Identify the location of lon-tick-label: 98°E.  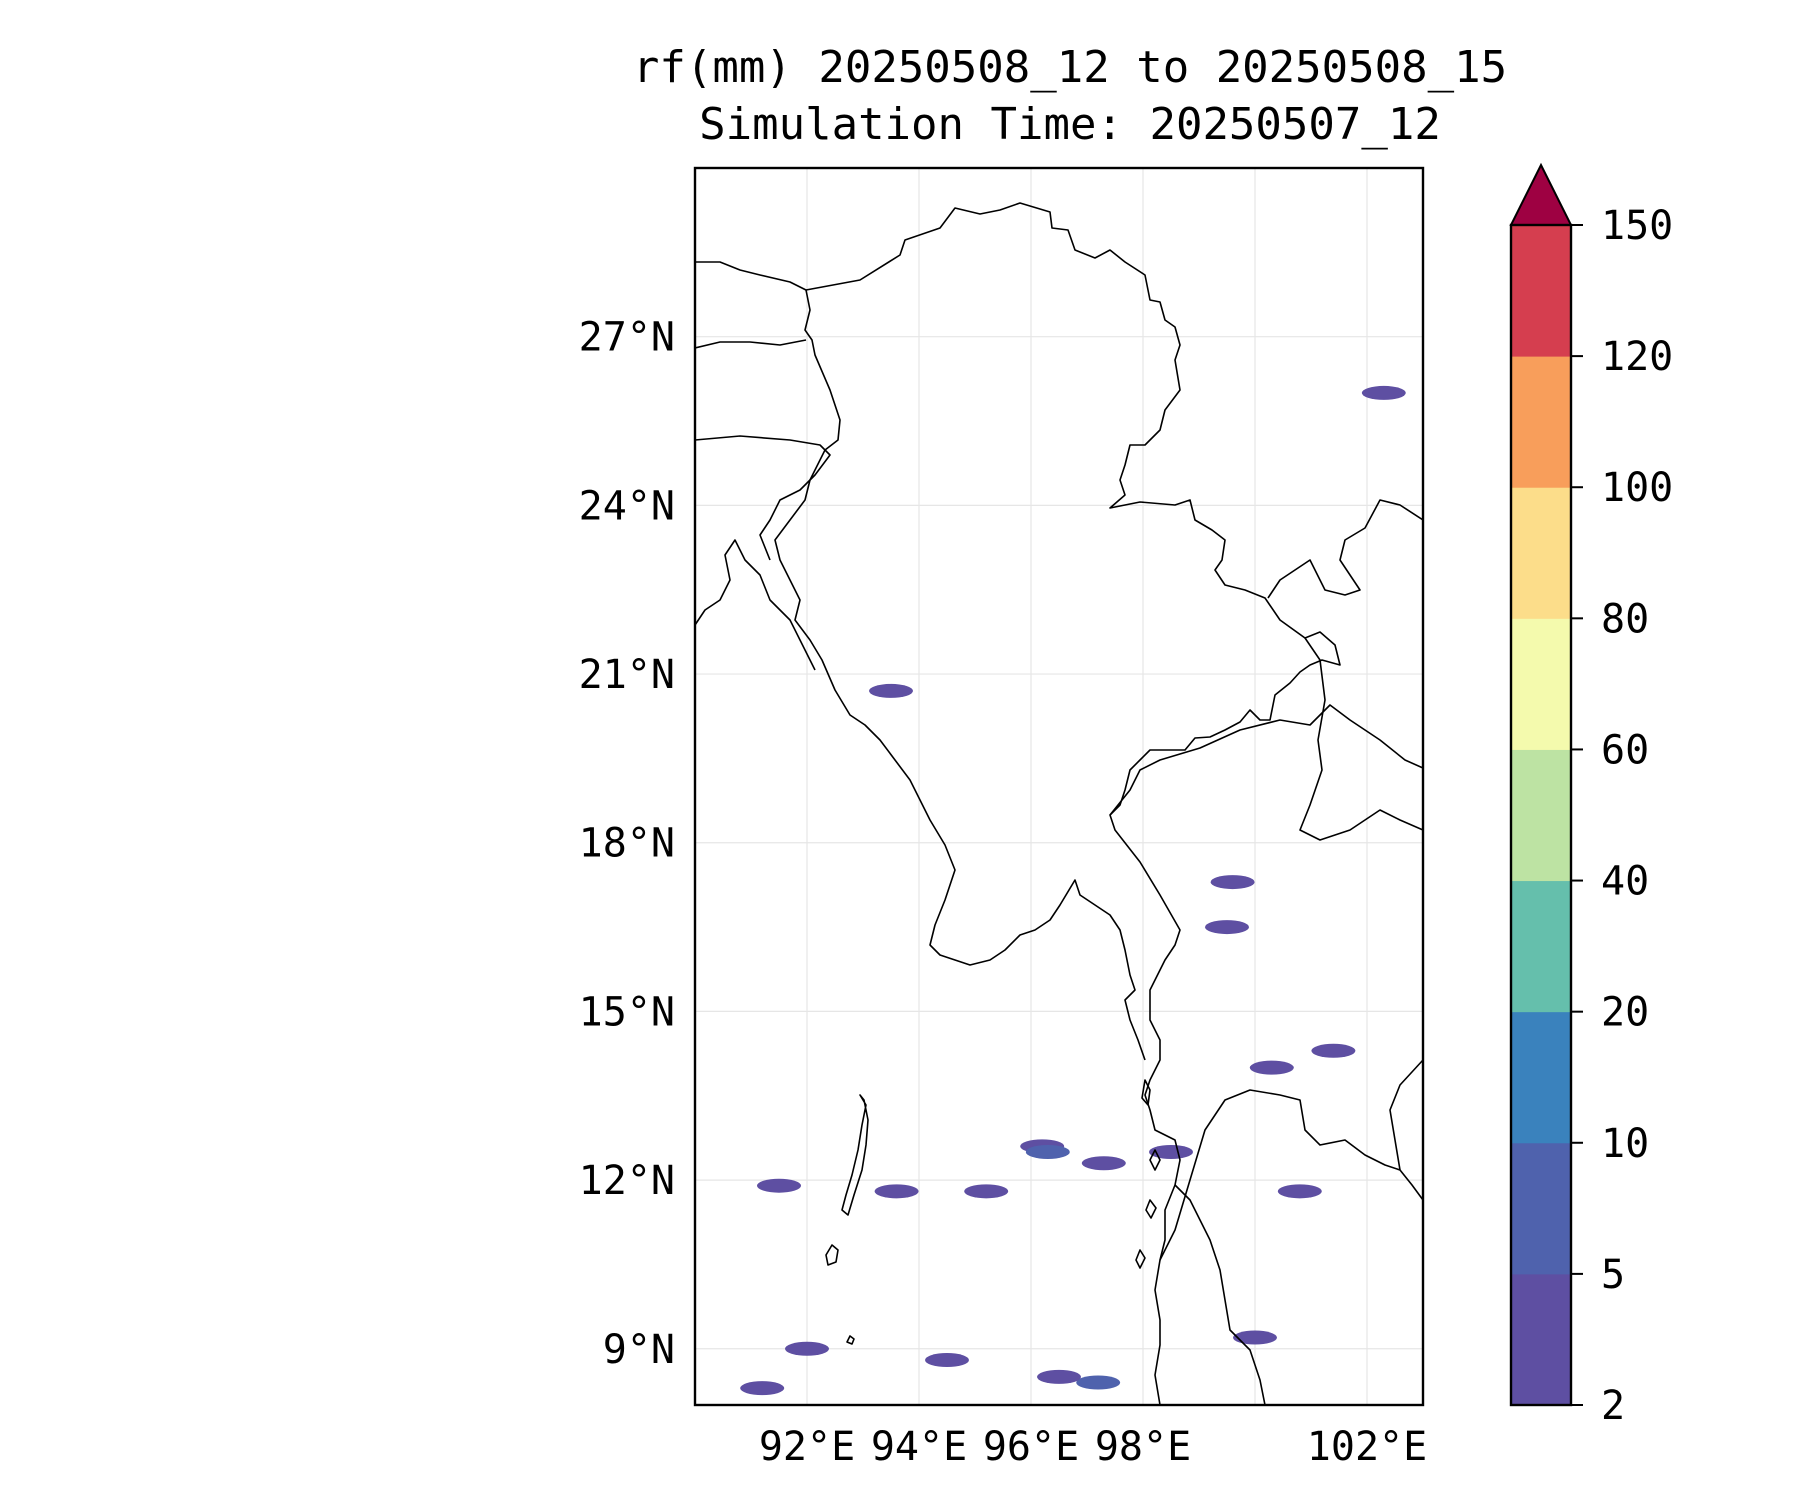
(1143, 1447).